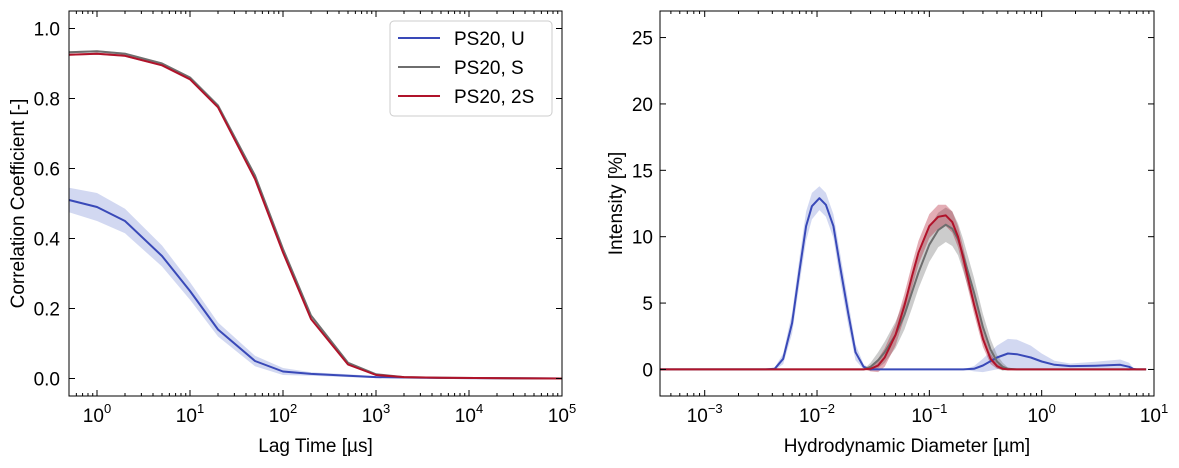 The height and width of the screenshot is (468, 1179). I want to click on x-axis-label: Hydrodynamic Diameter [µm], so click(907, 446).